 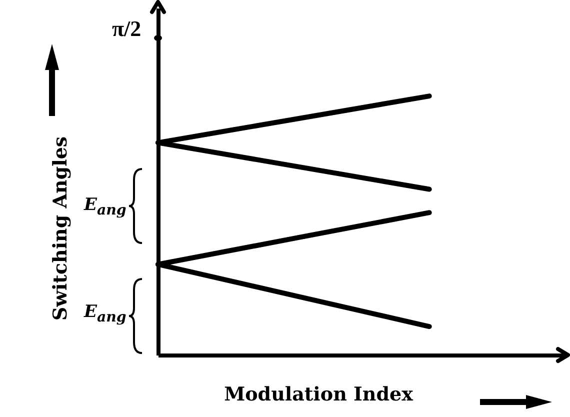 What do you see at coordinates (319, 395) in the screenshot?
I see `x-axis-title: Modulation Index` at bounding box center [319, 395].